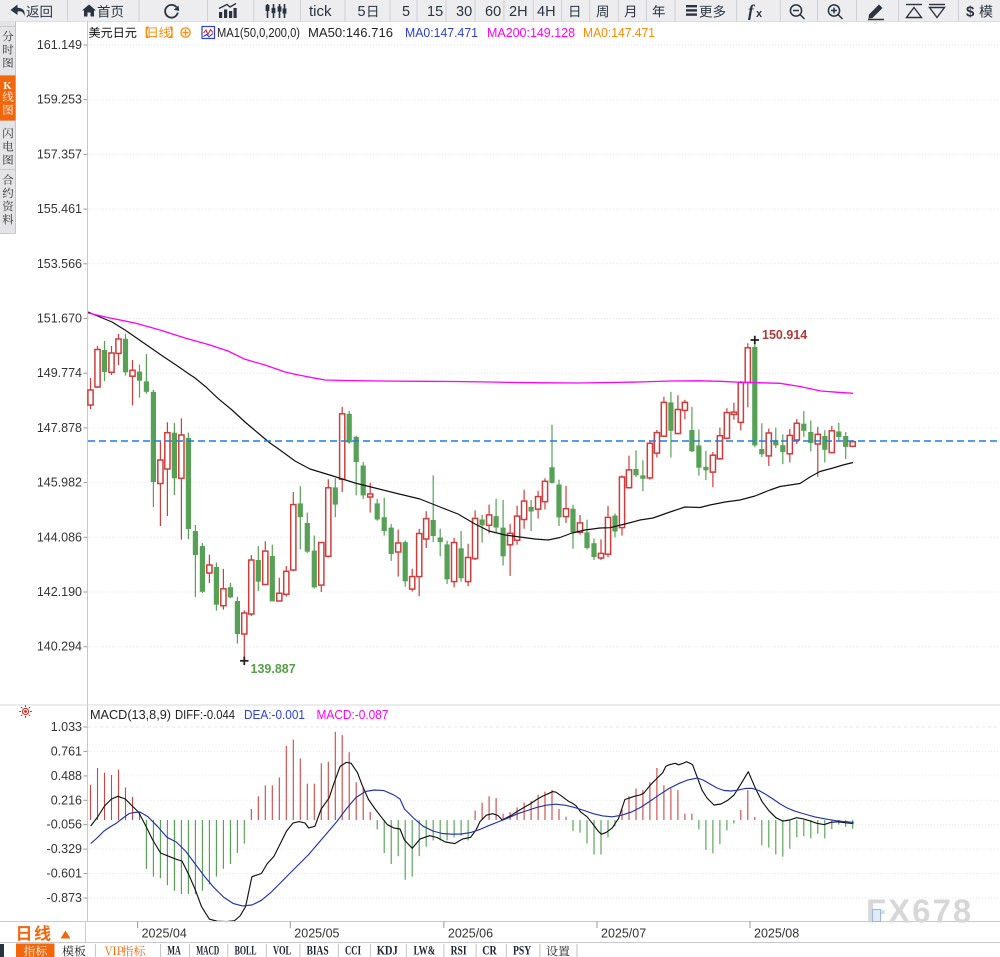  Describe the element at coordinates (425, 950) in the screenshot. I see `svg-text: LW&` at that location.